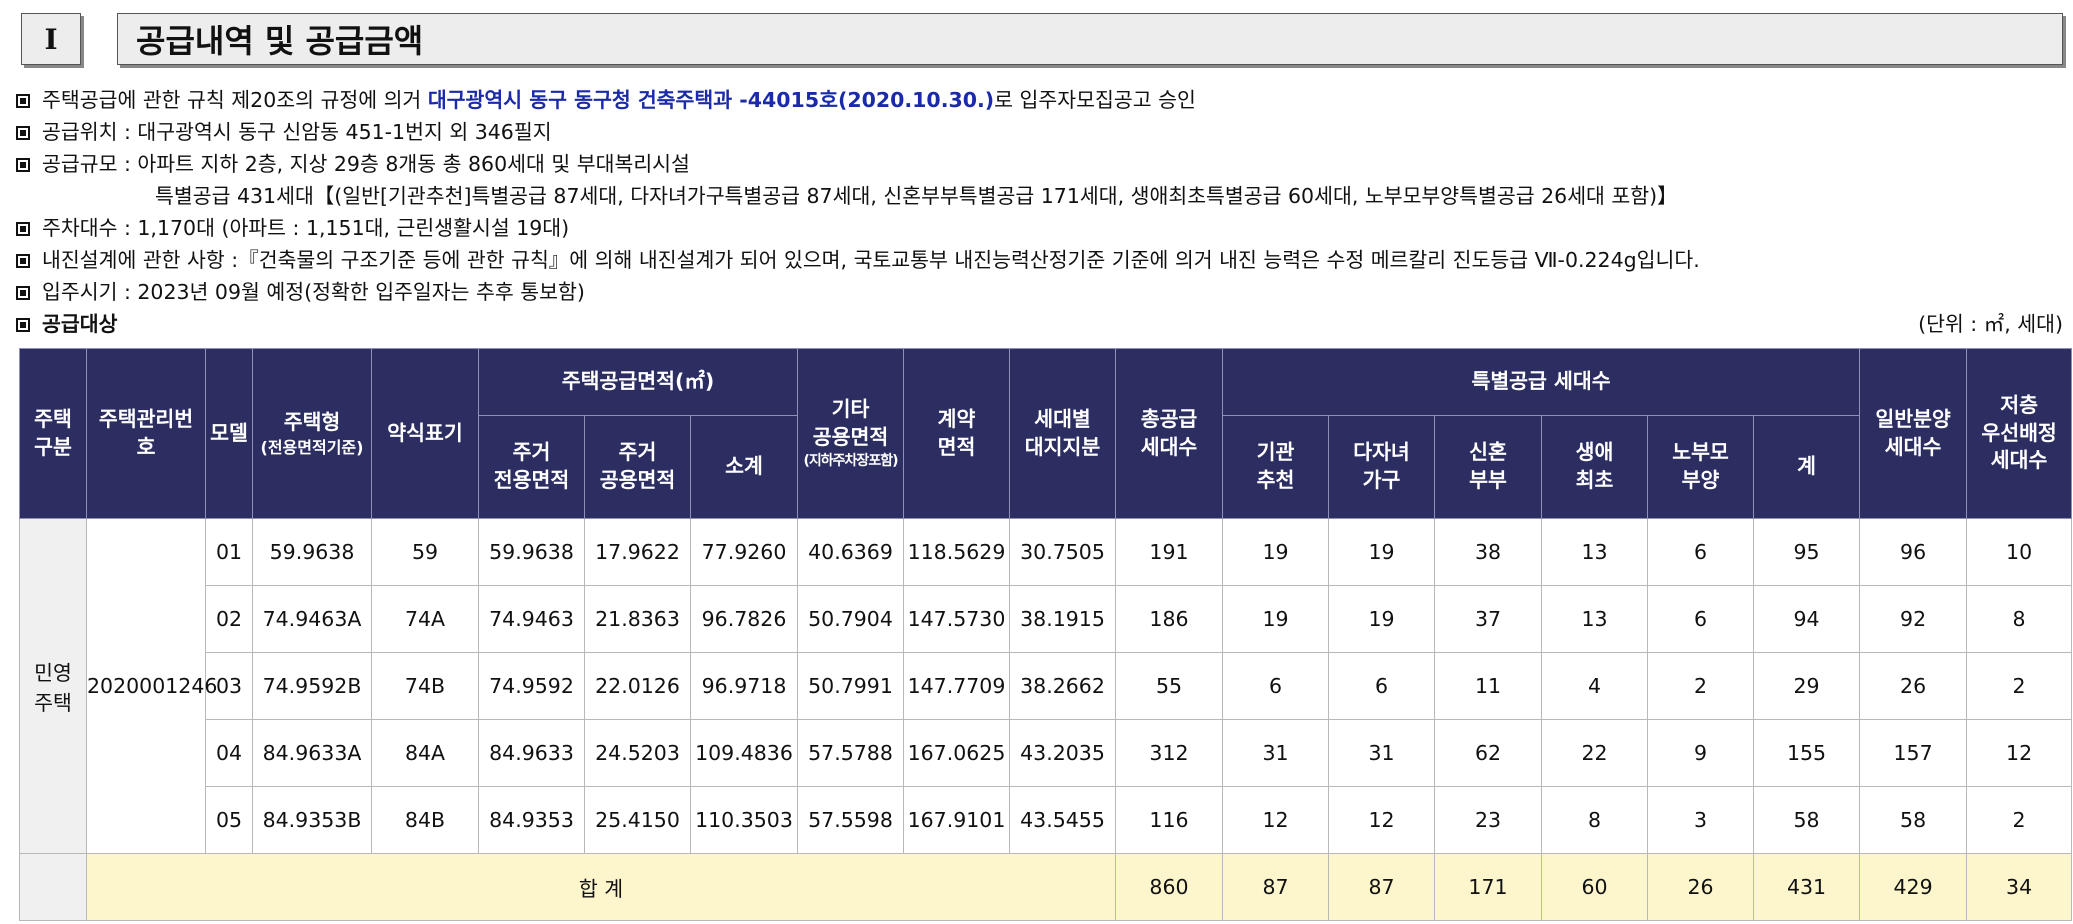 This screenshot has width=2073, height=924. Describe the element at coordinates (1488, 552) in the screenshot. I see `cell-newlywed: 38` at that location.